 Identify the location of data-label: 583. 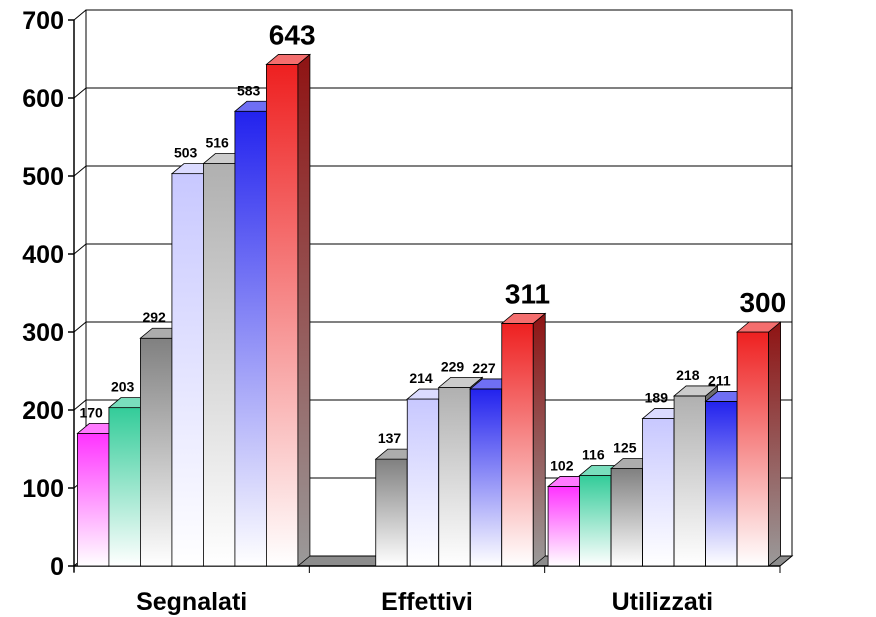
(249, 90).